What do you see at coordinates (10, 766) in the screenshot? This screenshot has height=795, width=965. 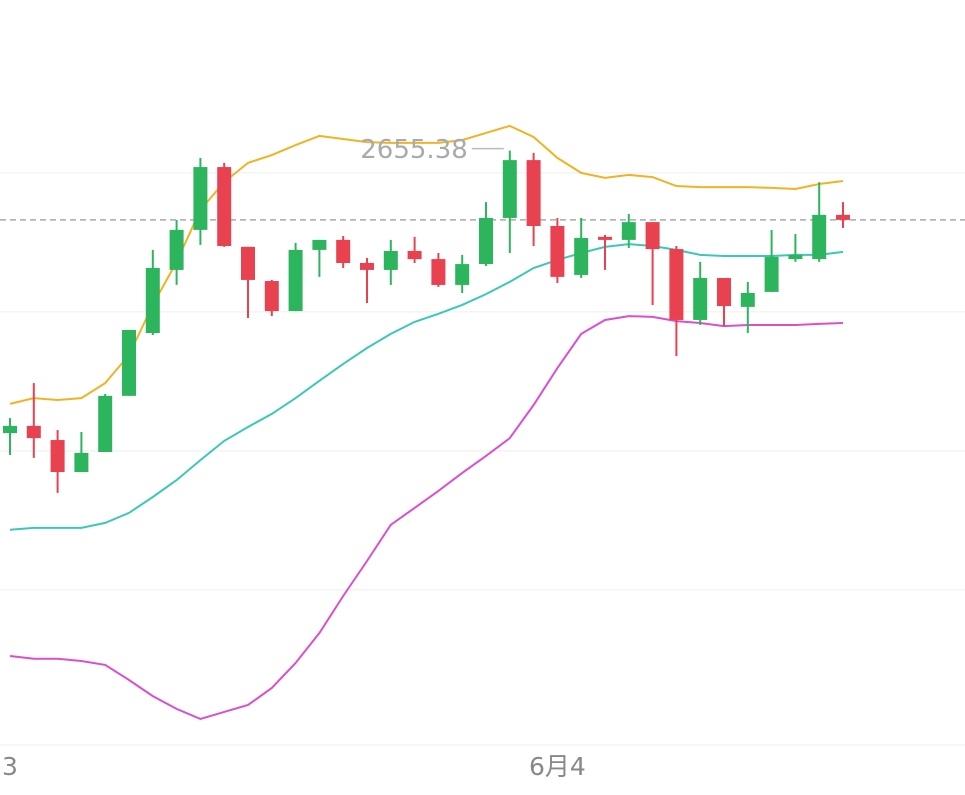 I see `x-tick-label: 3` at bounding box center [10, 766].